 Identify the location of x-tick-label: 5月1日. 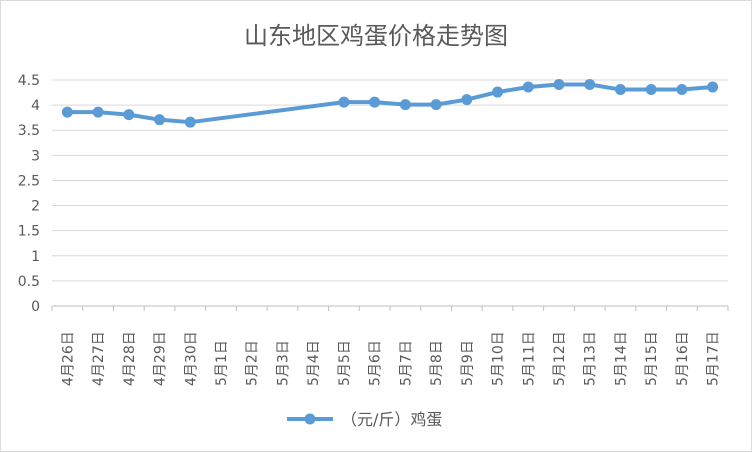
(222, 363).